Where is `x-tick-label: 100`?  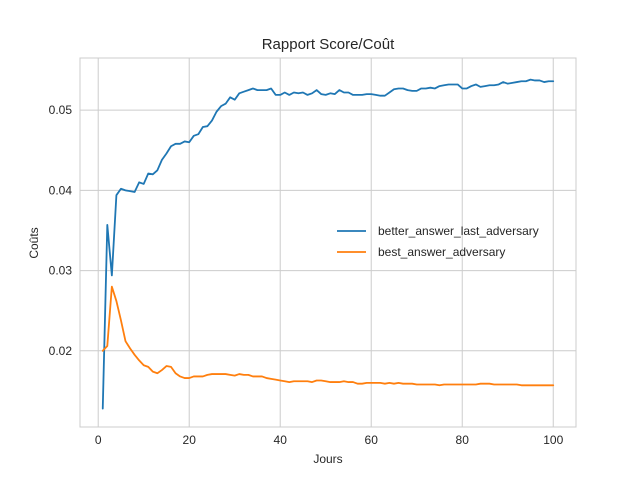 x-tick-label: 100 is located at coordinates (553, 440).